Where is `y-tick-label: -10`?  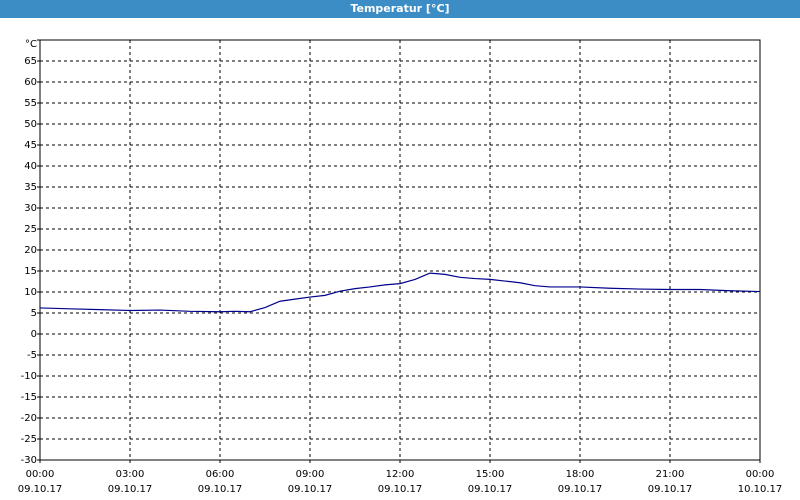 y-tick-label: -10 is located at coordinates (29, 376).